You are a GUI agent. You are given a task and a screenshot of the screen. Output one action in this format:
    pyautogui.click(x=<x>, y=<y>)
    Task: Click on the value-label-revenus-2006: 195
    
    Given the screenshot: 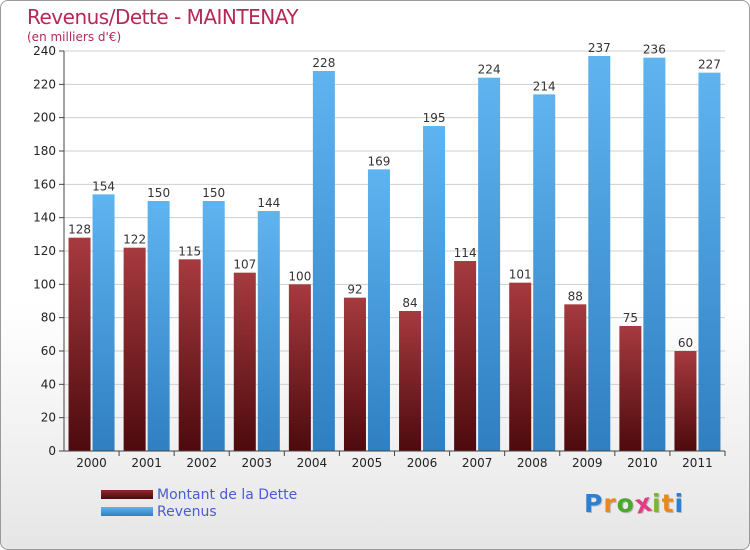 What is the action you would take?
    pyautogui.click(x=434, y=118)
    